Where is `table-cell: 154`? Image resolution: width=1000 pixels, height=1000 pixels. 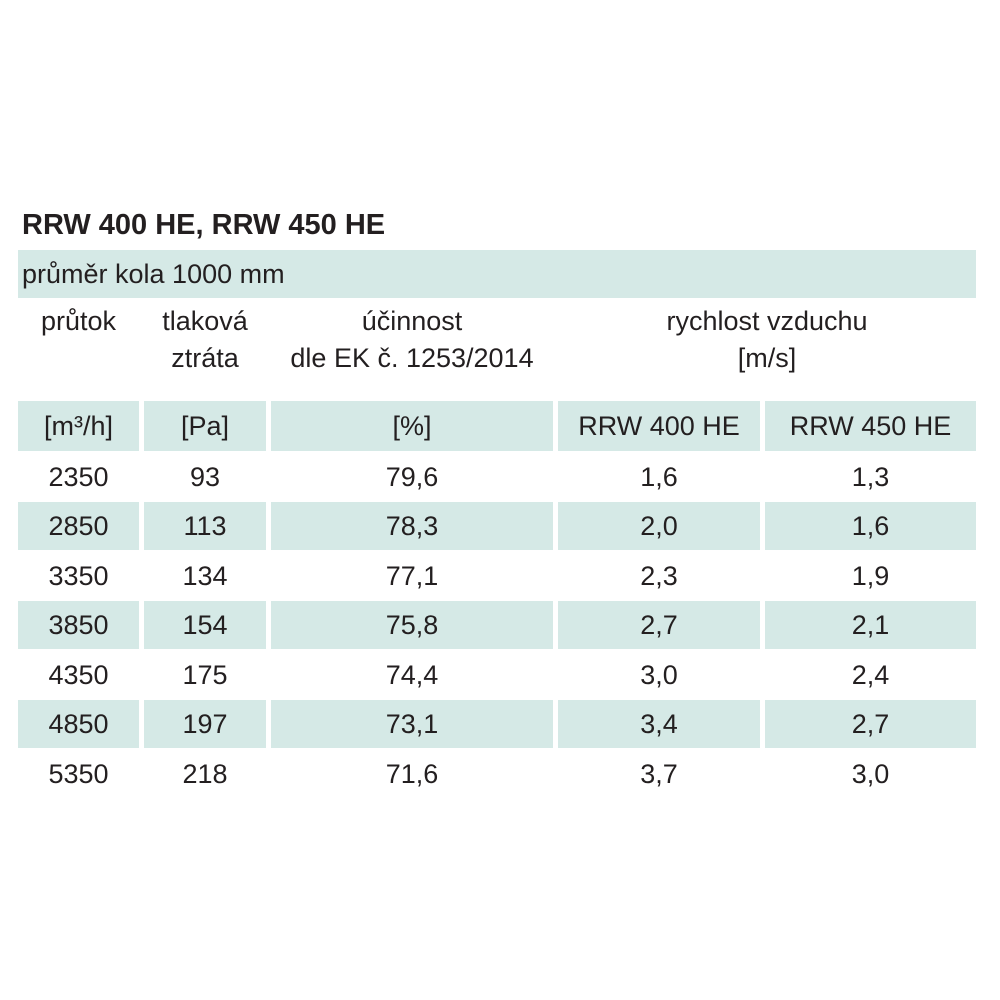
table-cell: 154 is located at coordinates (205, 625).